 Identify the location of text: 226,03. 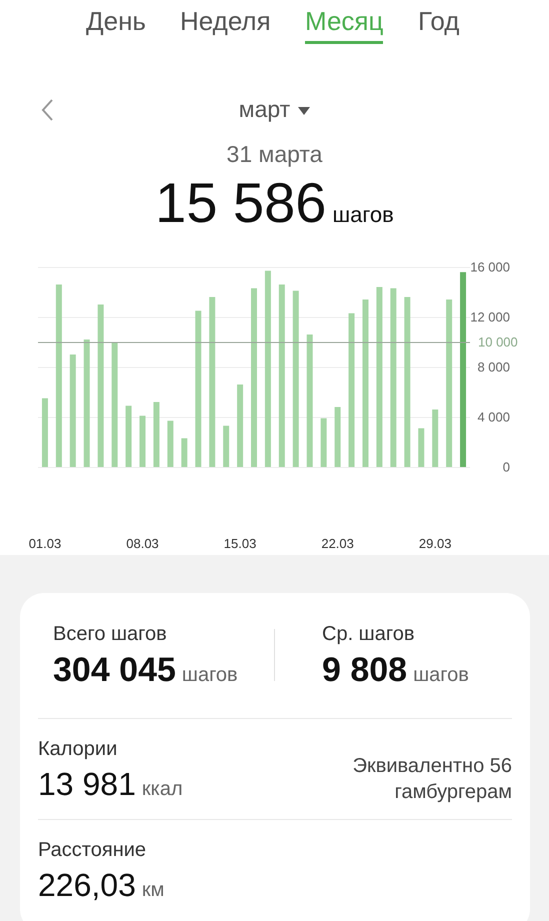
(87, 885).